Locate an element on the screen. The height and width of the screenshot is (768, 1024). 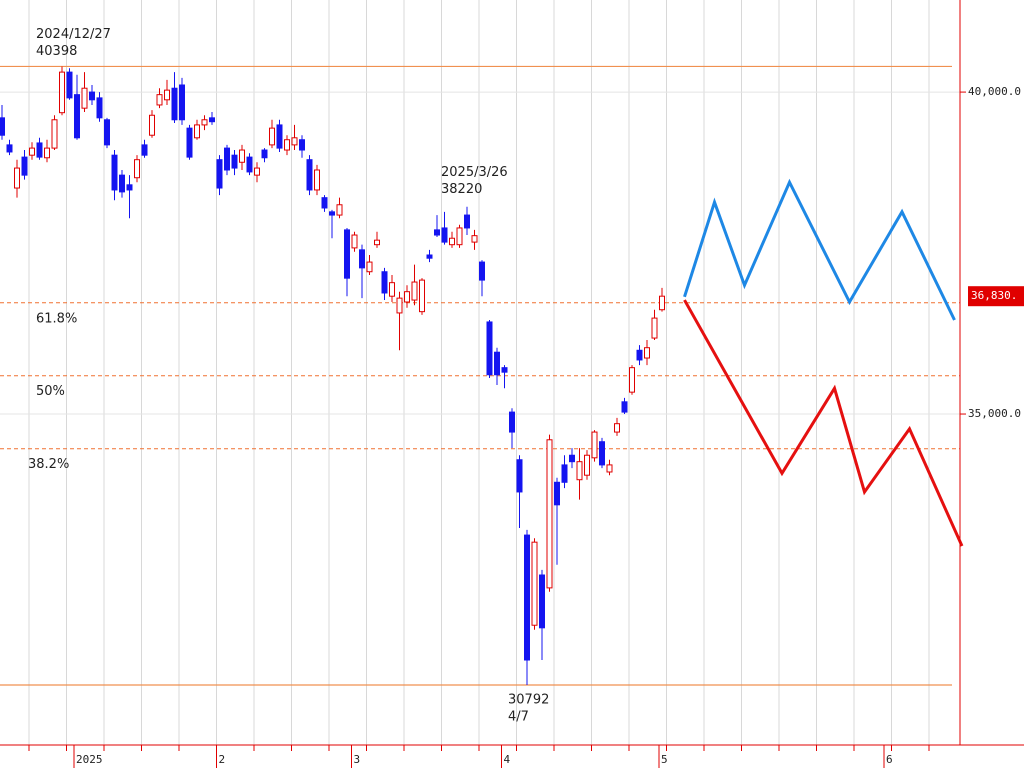
annotation-value: 30792 is located at coordinates (528, 699).